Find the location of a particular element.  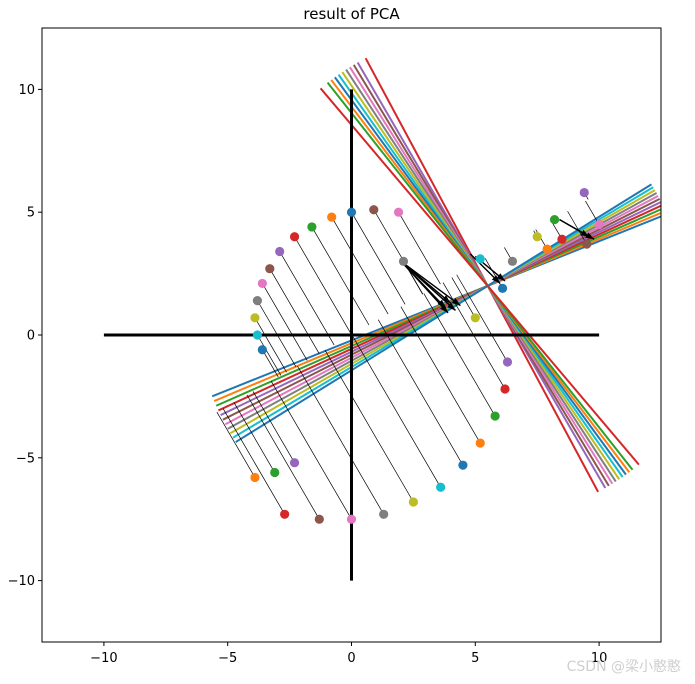

x-tick-label: −10 is located at coordinates (103, 658).